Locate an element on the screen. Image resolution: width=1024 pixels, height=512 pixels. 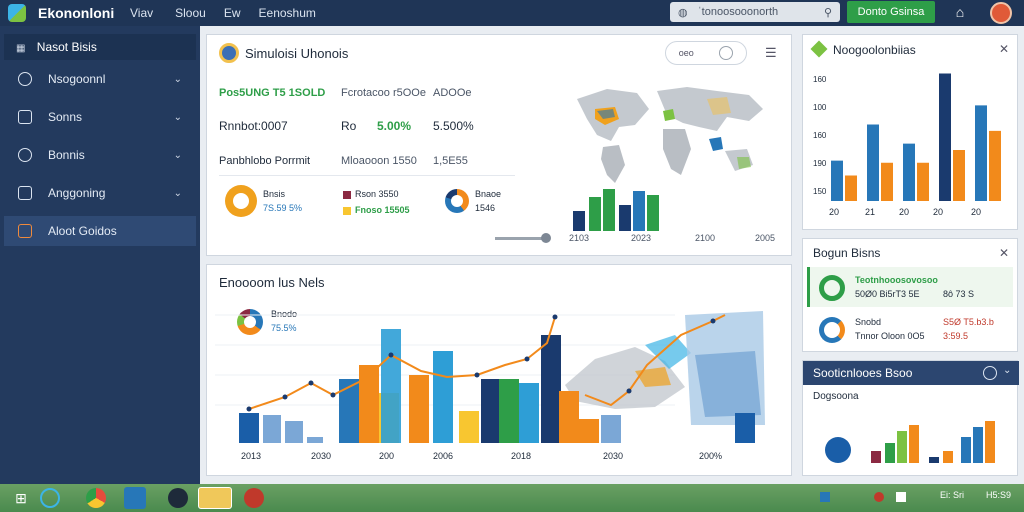
folder-icon is located at coordinates (25, 231).